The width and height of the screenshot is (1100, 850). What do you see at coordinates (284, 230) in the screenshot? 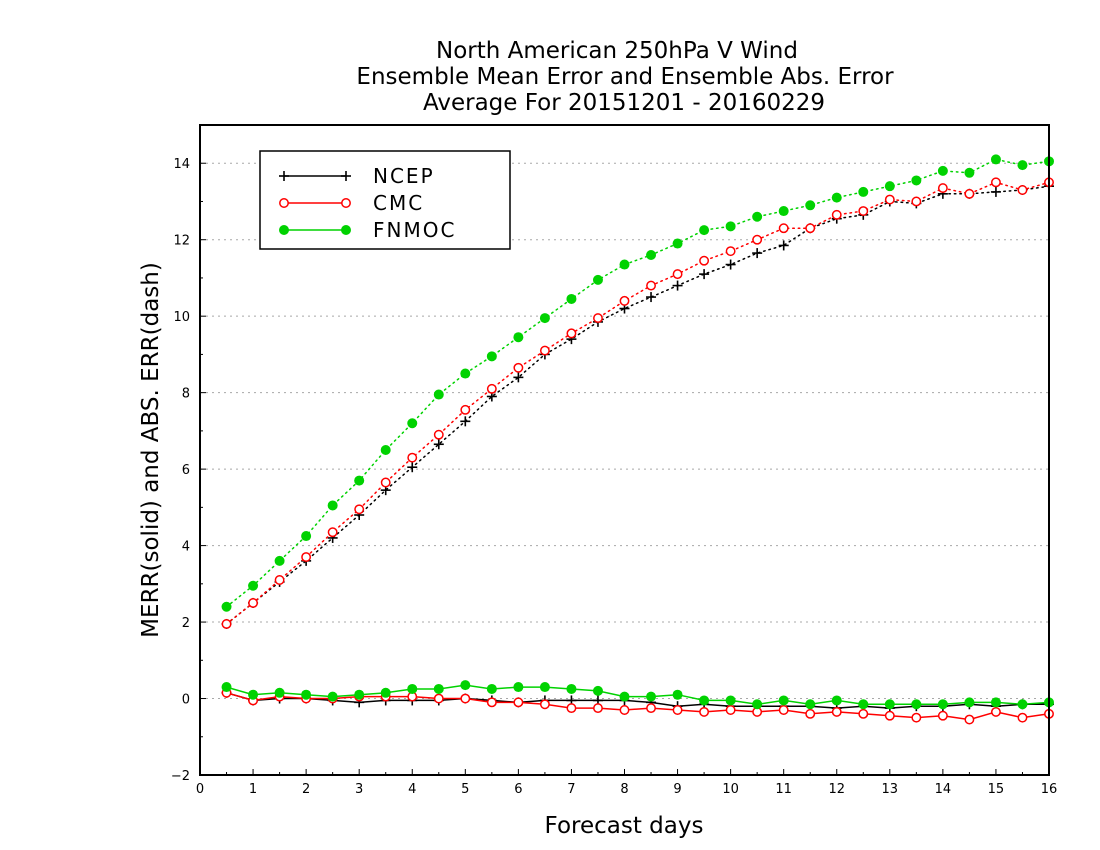
I see `legend-marker-start-fnmoc` at bounding box center [284, 230].